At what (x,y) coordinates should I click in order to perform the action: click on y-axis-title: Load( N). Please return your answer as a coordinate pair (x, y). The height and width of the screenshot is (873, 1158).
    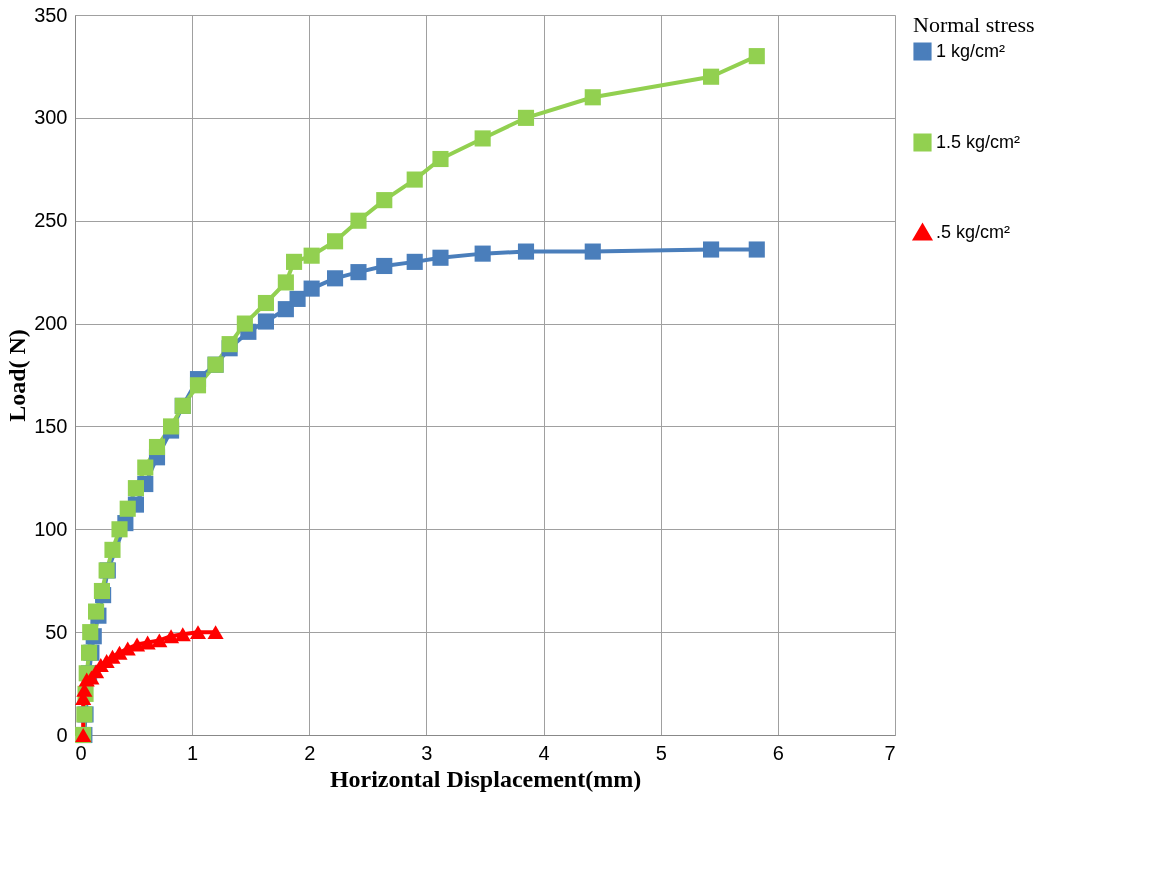
    Looking at the image, I should click on (17, 375).